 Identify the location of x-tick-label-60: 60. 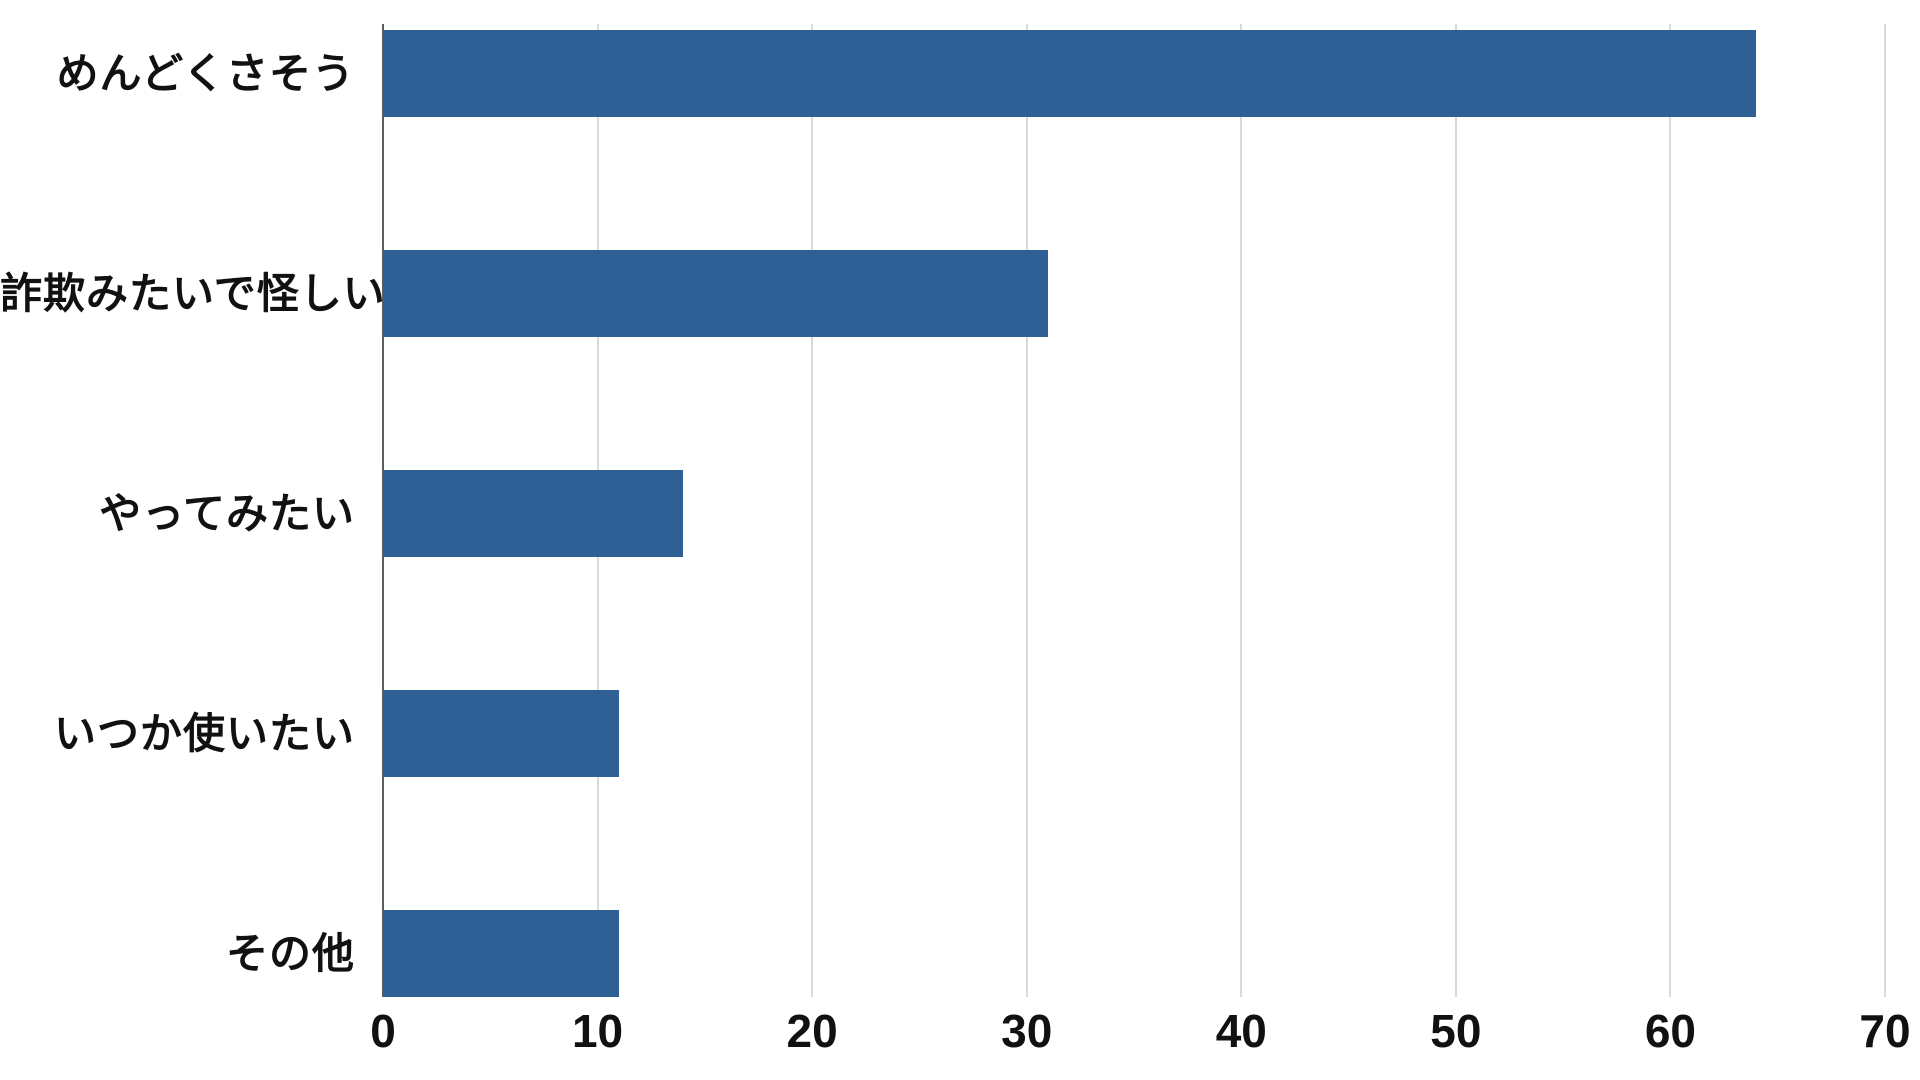
(1670, 1031).